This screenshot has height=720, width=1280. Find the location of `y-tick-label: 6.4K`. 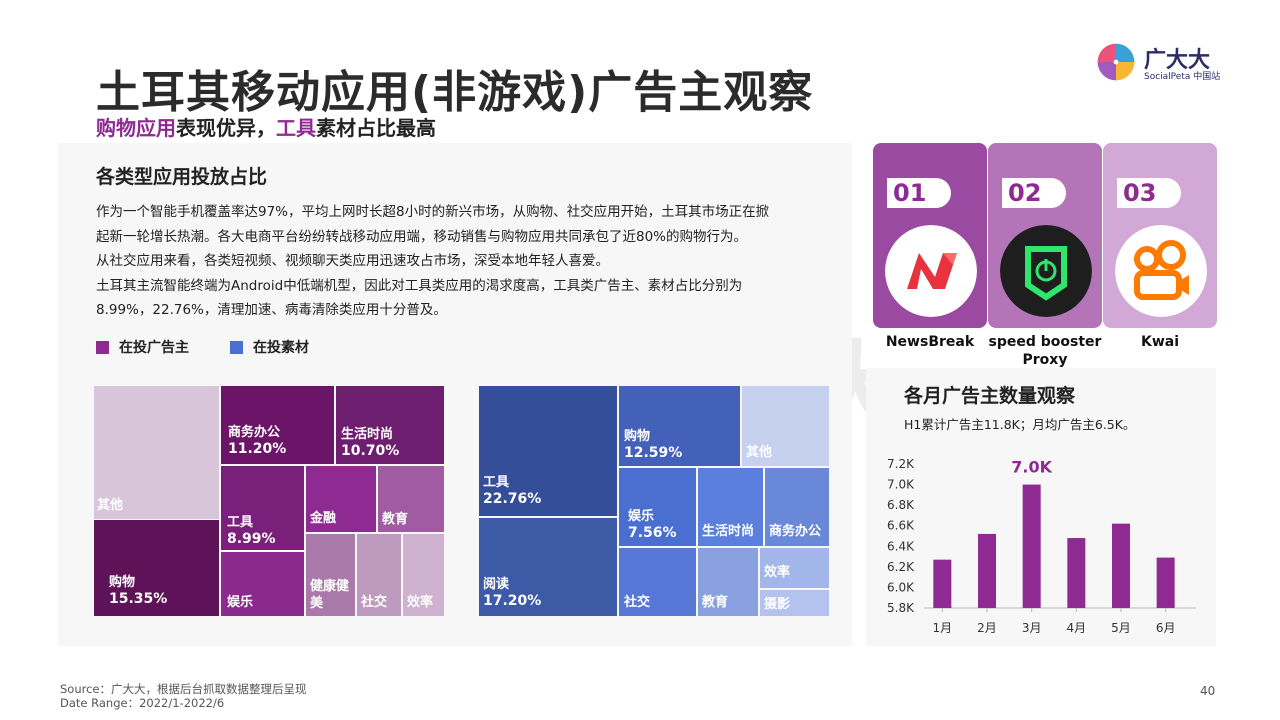

y-tick-label: 6.4K is located at coordinates (901, 546).